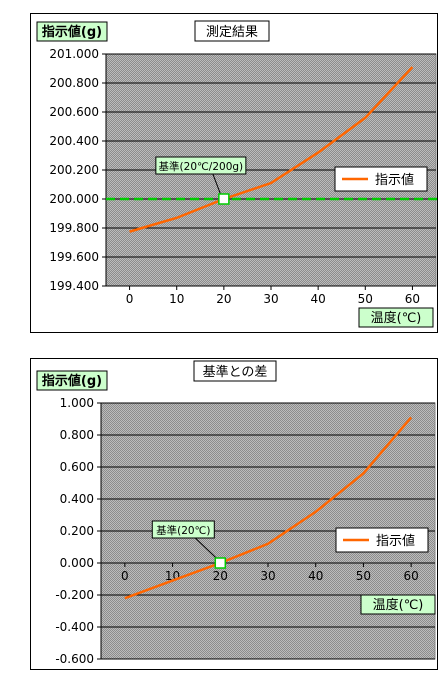 The height and width of the screenshot is (677, 447). I want to click on y-tick-label: -0.200, so click(74, 595).